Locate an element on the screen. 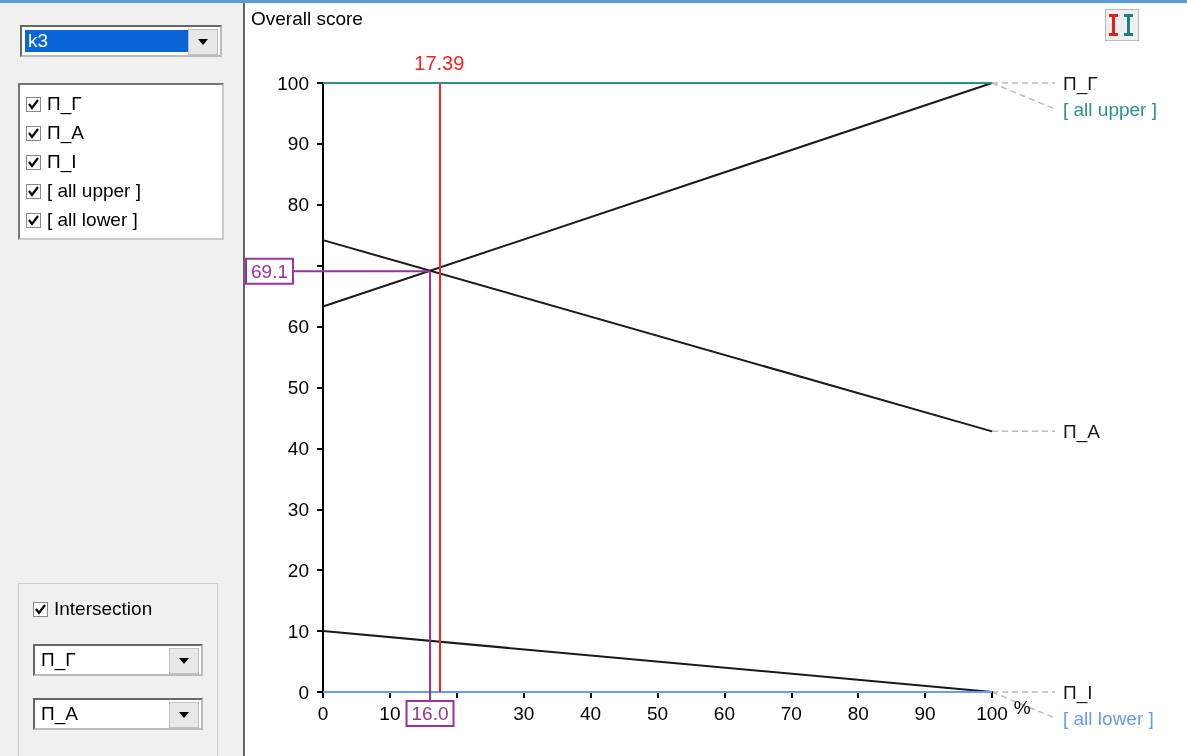 The height and width of the screenshot is (756, 1187). x-tick-label: 90 is located at coordinates (925, 713).